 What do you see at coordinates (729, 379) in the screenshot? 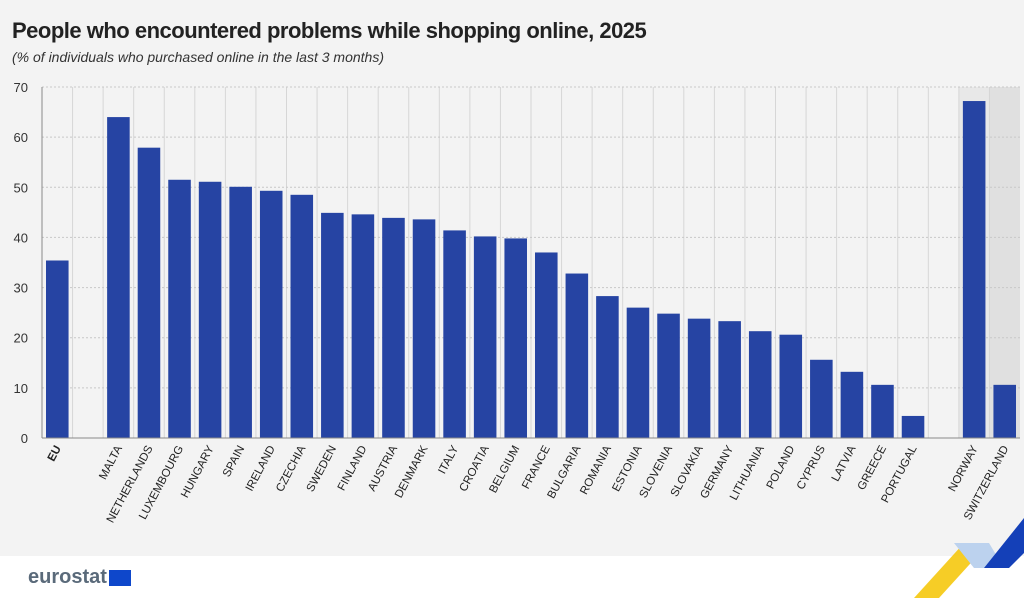
I see `bar-germany` at bounding box center [729, 379].